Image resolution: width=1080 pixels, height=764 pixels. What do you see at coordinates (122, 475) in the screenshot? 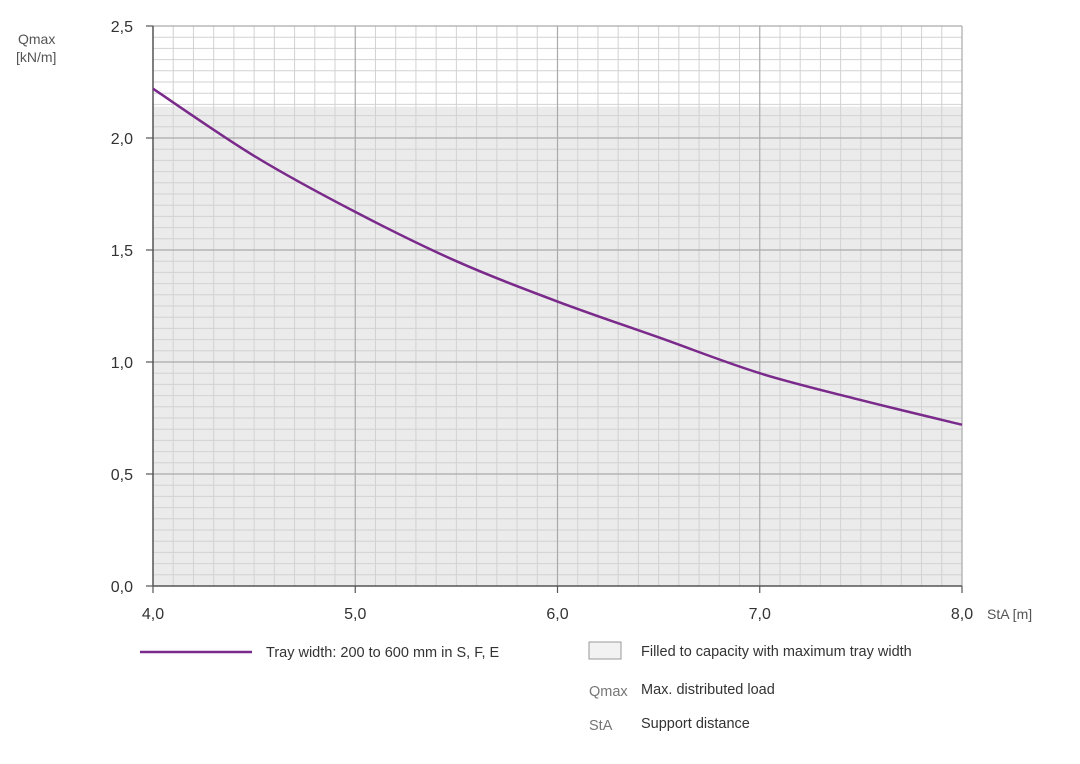
I see `y-tick-label: 0,5` at bounding box center [122, 475].